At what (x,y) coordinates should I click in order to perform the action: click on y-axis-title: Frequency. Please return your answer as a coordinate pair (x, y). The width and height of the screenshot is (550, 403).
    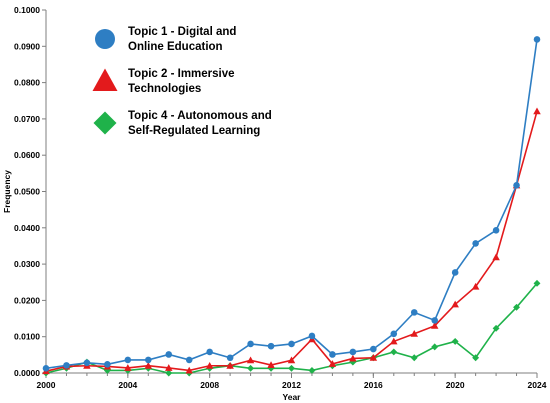
    Looking at the image, I should click on (7, 191).